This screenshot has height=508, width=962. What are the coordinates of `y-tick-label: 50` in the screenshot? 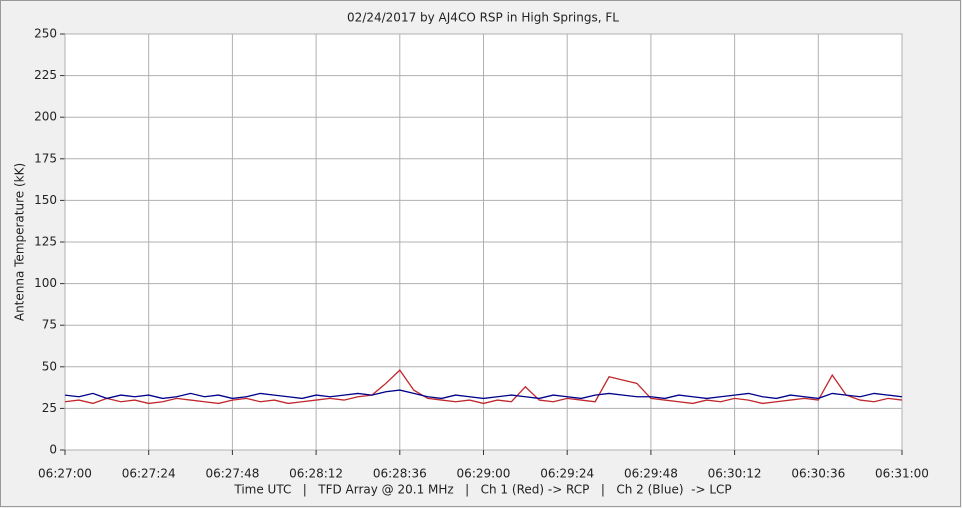 It's located at (49, 366).